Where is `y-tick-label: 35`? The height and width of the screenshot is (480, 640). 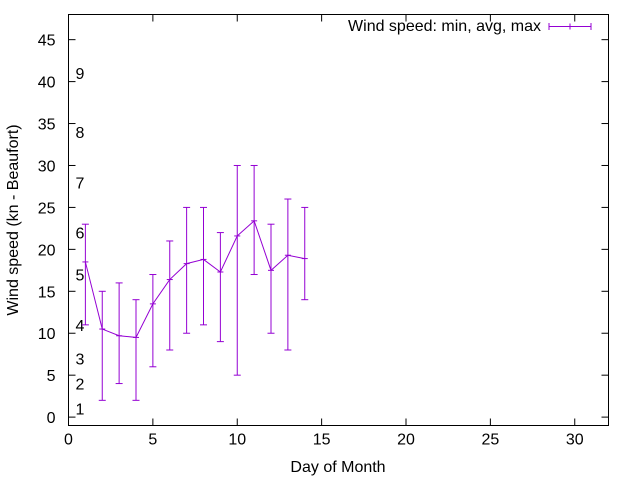
y-tick-label: 35 is located at coordinates (47, 125).